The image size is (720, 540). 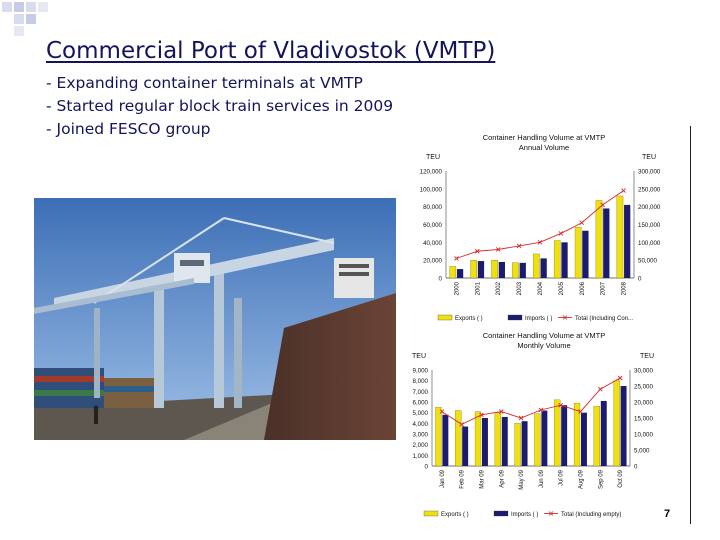 I want to click on annual-right-tick-label: 0, so click(x=640, y=279).